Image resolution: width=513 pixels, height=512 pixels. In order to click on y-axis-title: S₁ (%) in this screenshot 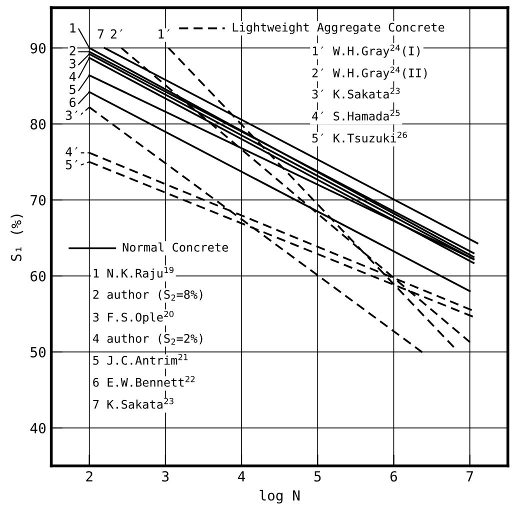, I will do `click(17, 237)`.